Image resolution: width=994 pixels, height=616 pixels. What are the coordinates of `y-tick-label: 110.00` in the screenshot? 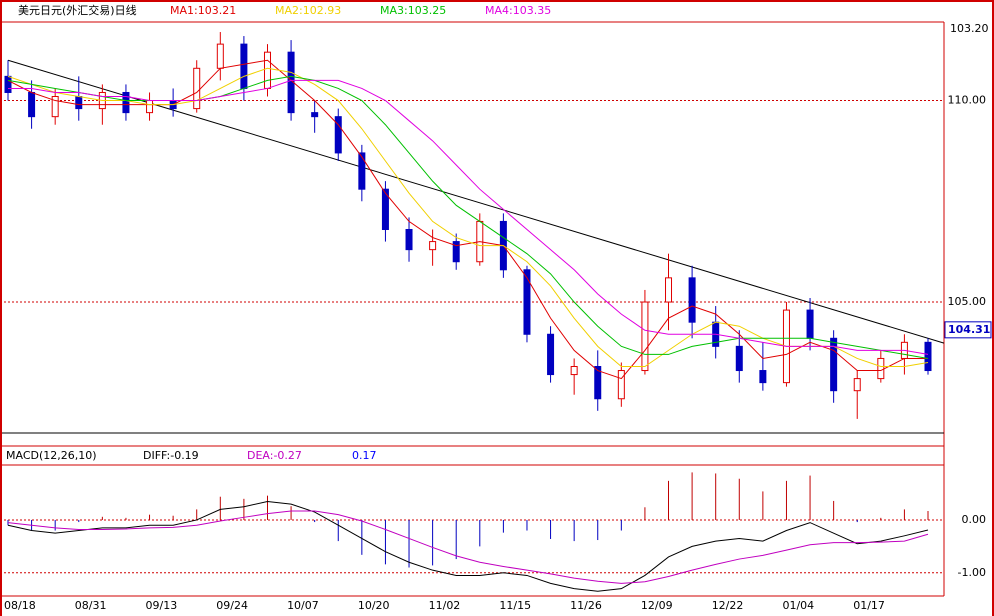 It's located at (967, 100).